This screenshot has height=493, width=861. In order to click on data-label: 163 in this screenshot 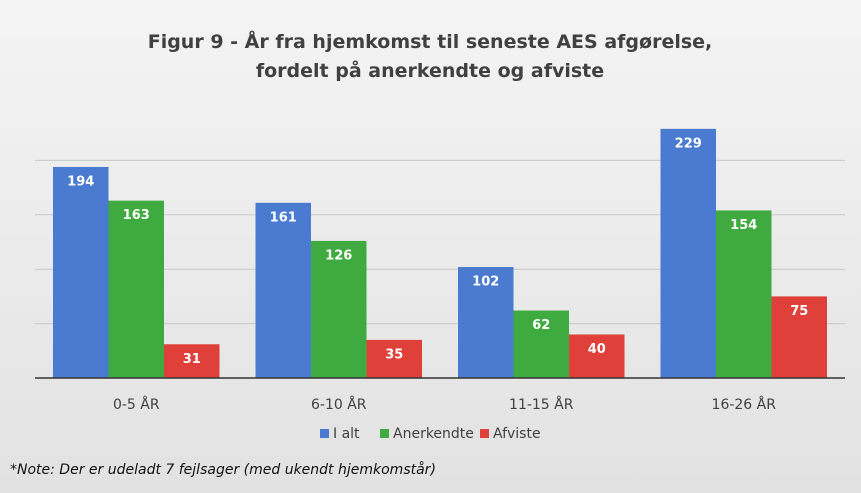, I will do `click(136, 215)`.